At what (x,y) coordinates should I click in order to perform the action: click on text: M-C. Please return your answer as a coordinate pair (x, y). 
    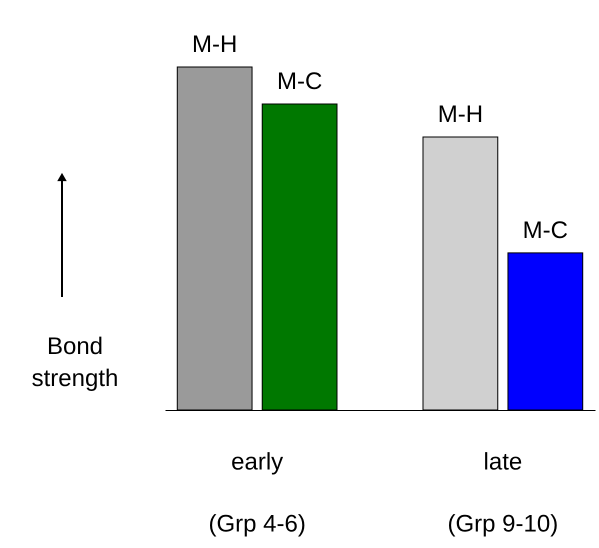
    Looking at the image, I should click on (545, 230).